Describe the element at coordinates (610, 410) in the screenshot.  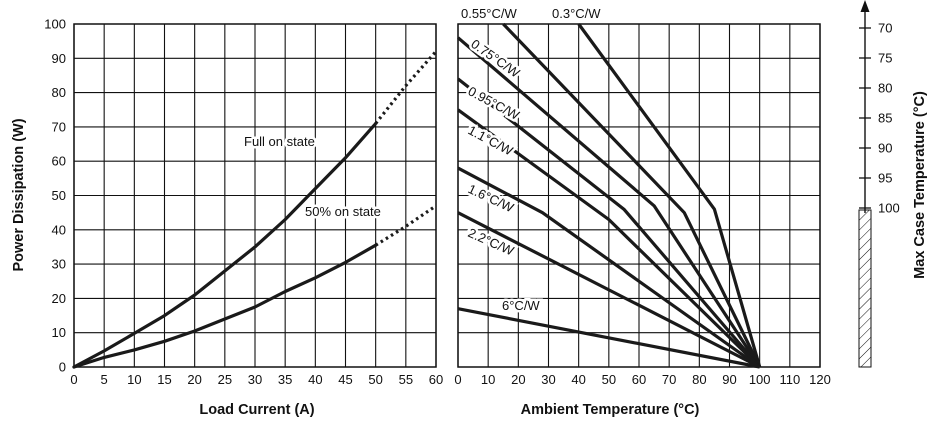
I see `right-x-axis-title: Ambient Temperature (°C)` at that location.